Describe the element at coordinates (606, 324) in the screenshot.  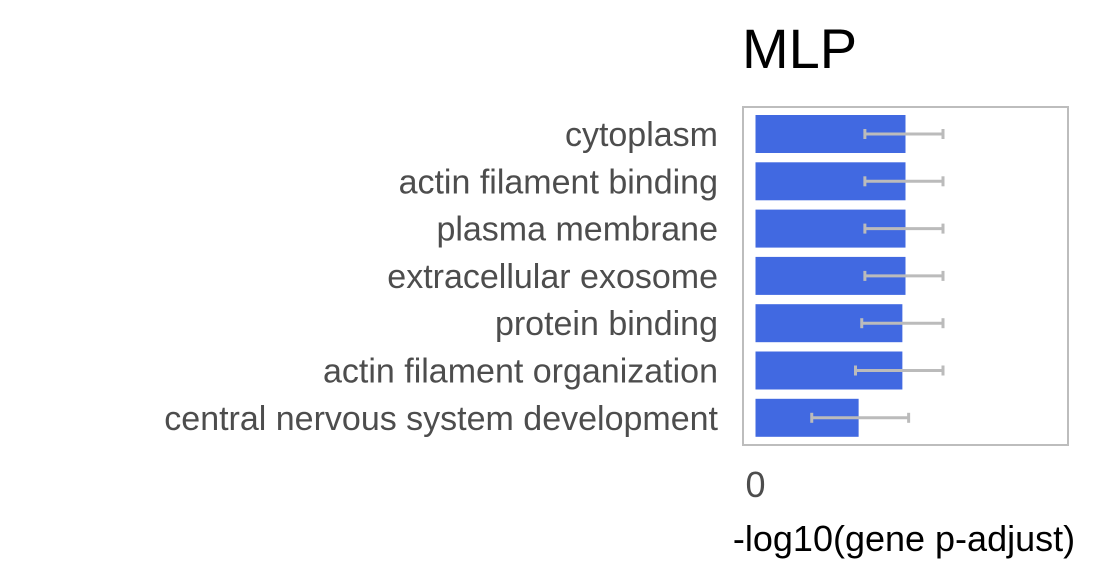
I see `category-label-4: protein binding` at that location.